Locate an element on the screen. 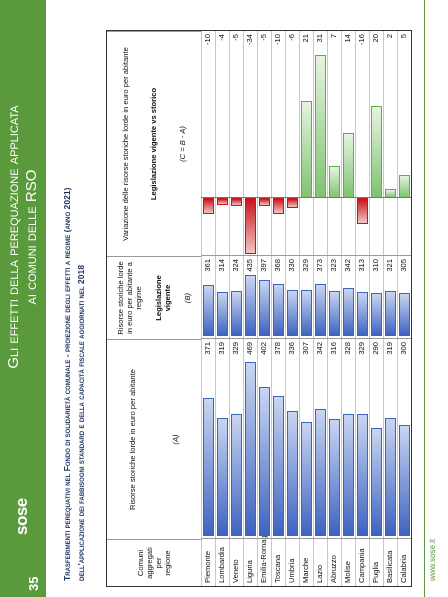 The width and height of the screenshot is (448, 597). value-c: -34 is located at coordinates (249, 39).